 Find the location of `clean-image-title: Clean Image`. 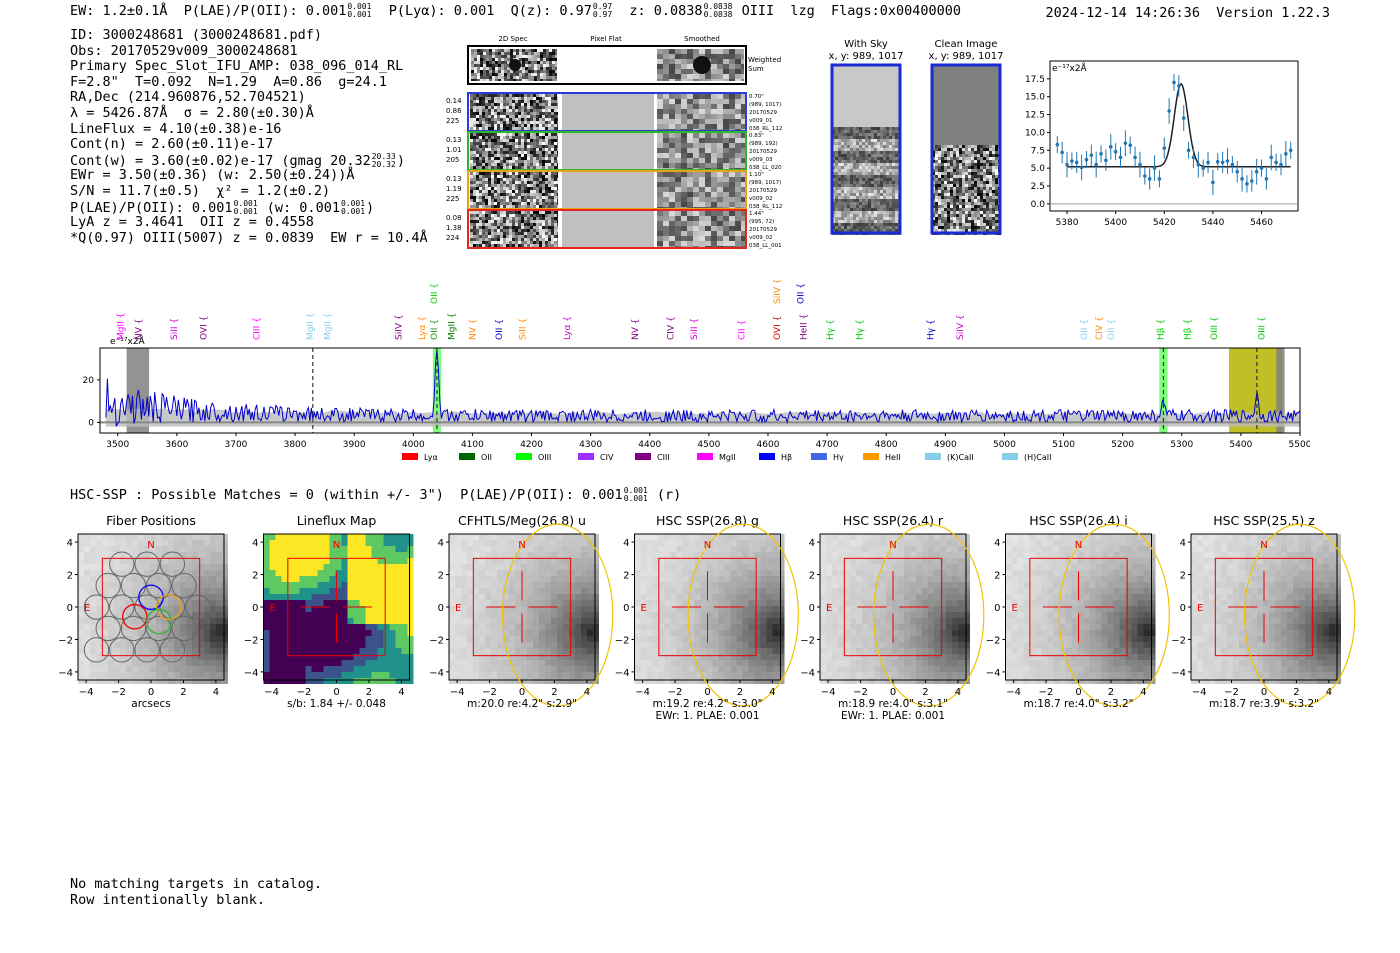

clean-image-title: Clean Image is located at coordinates (966, 44).